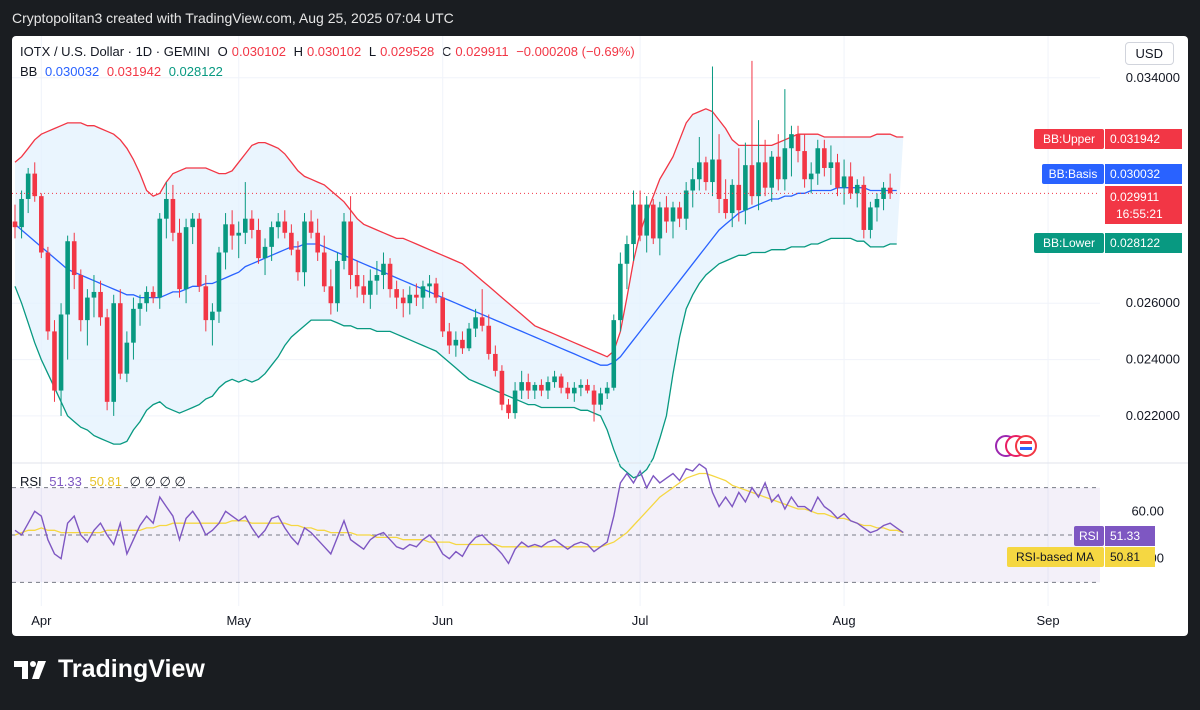  What do you see at coordinates (65, 481) in the screenshot?
I see `rsi-legend-value: 51.33` at bounding box center [65, 481].